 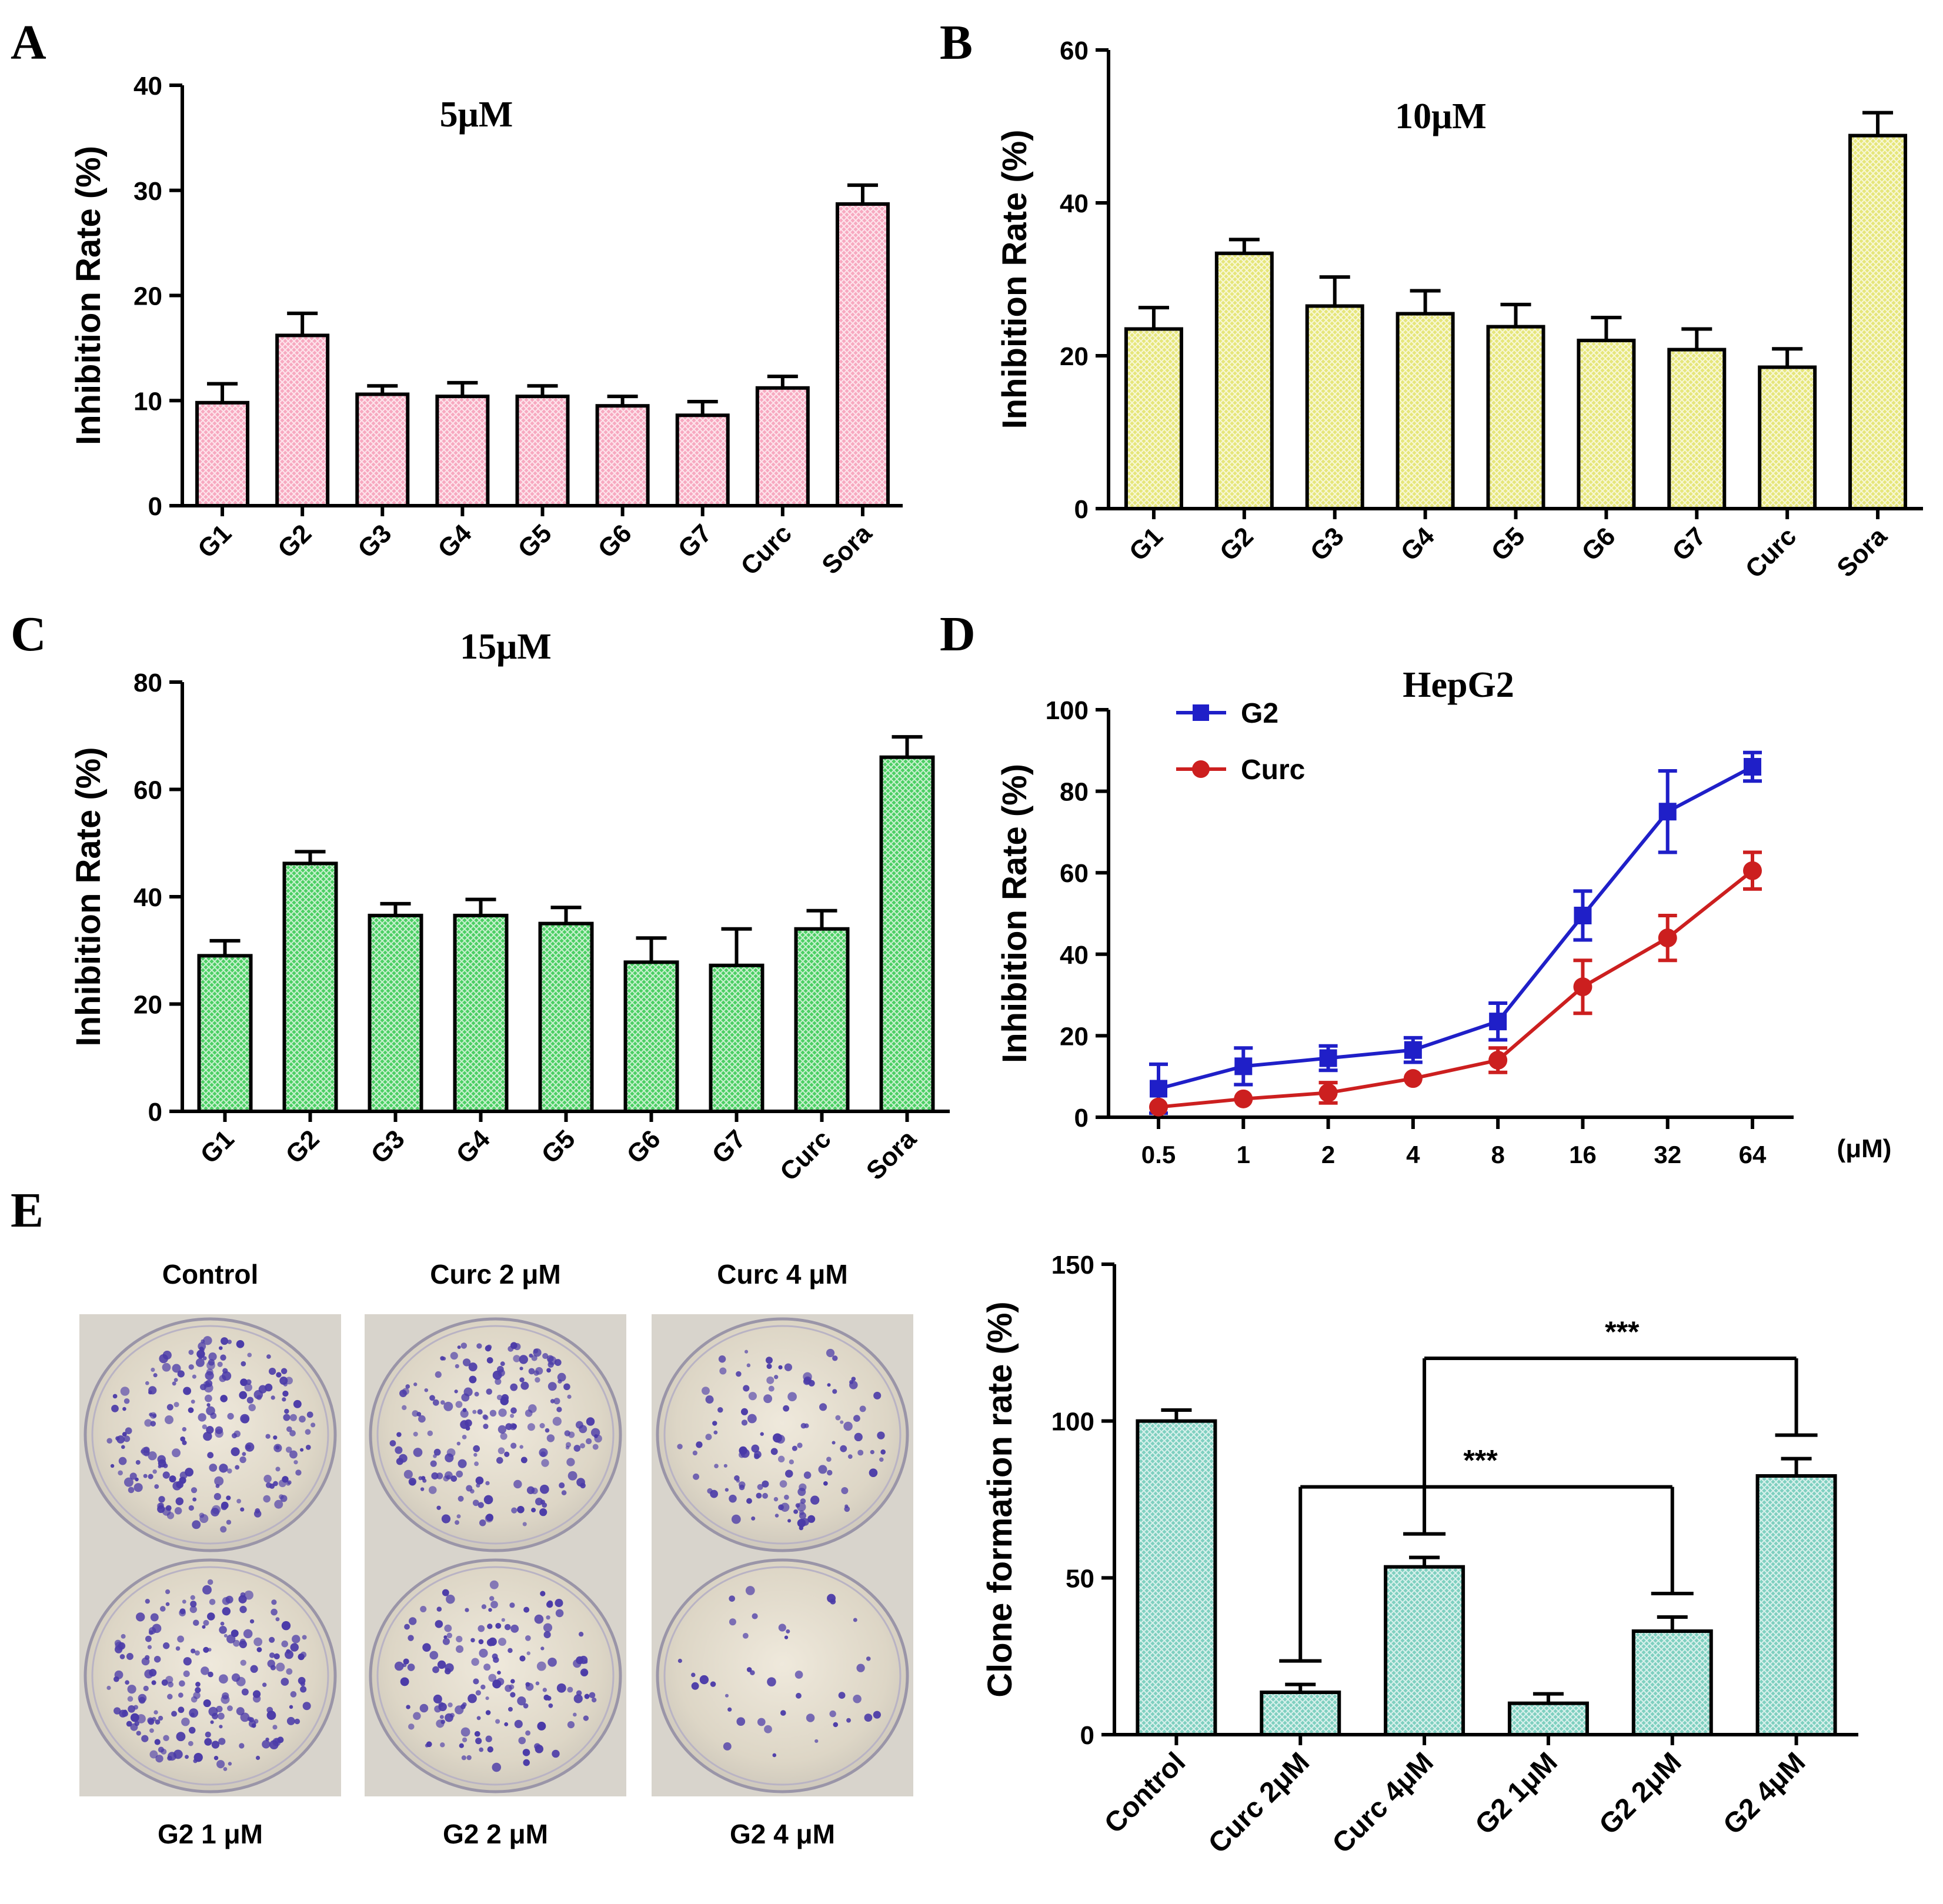 I want to click on x-tick-label: G3, so click(x=1327, y=544).